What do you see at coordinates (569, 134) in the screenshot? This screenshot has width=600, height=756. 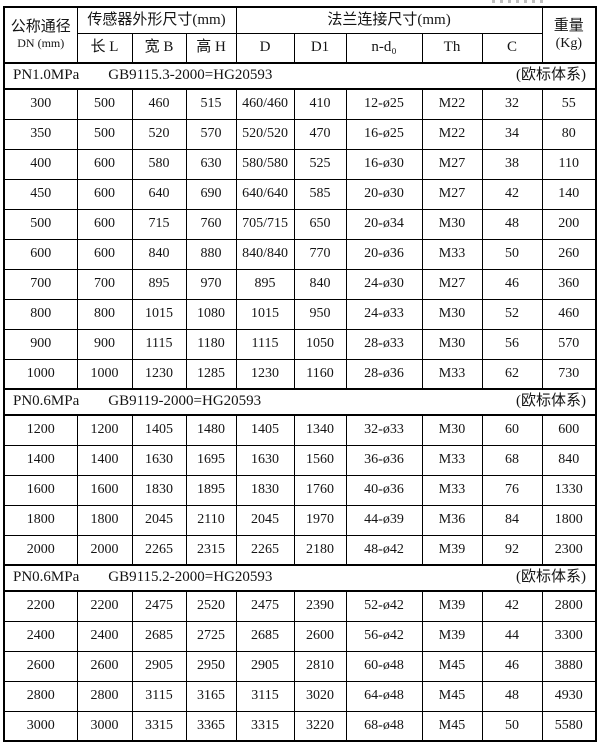 I see `cell-weight: 80` at bounding box center [569, 134].